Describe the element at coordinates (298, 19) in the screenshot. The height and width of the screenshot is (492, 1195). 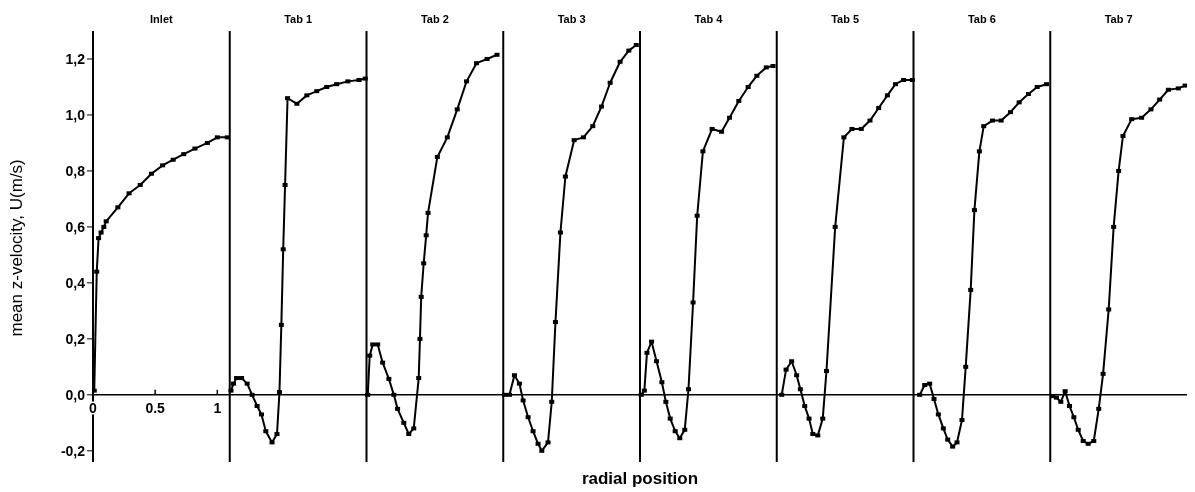
I see `text: Tab 1` at that location.